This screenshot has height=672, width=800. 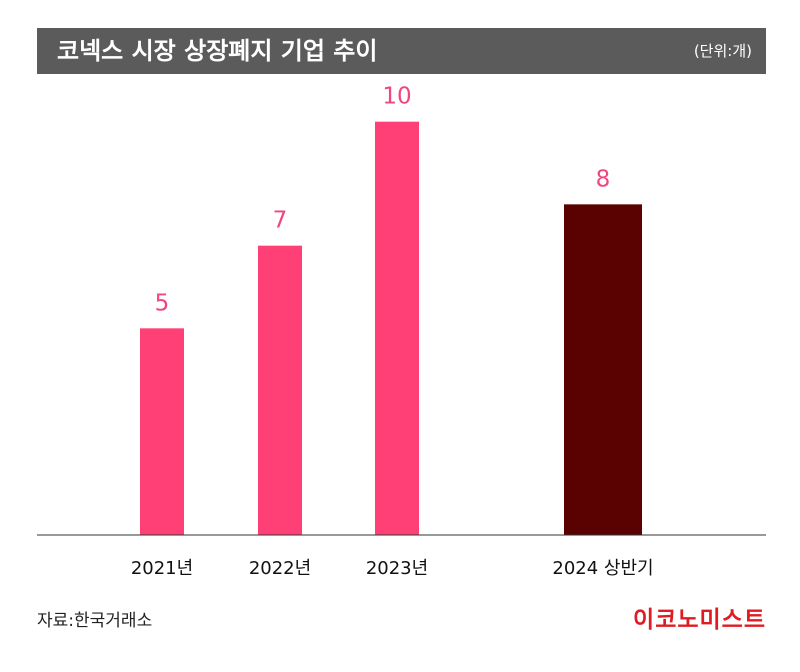 What do you see at coordinates (95, 621) in the screenshot?
I see `source-note: 자료:한국거래소` at bounding box center [95, 621].